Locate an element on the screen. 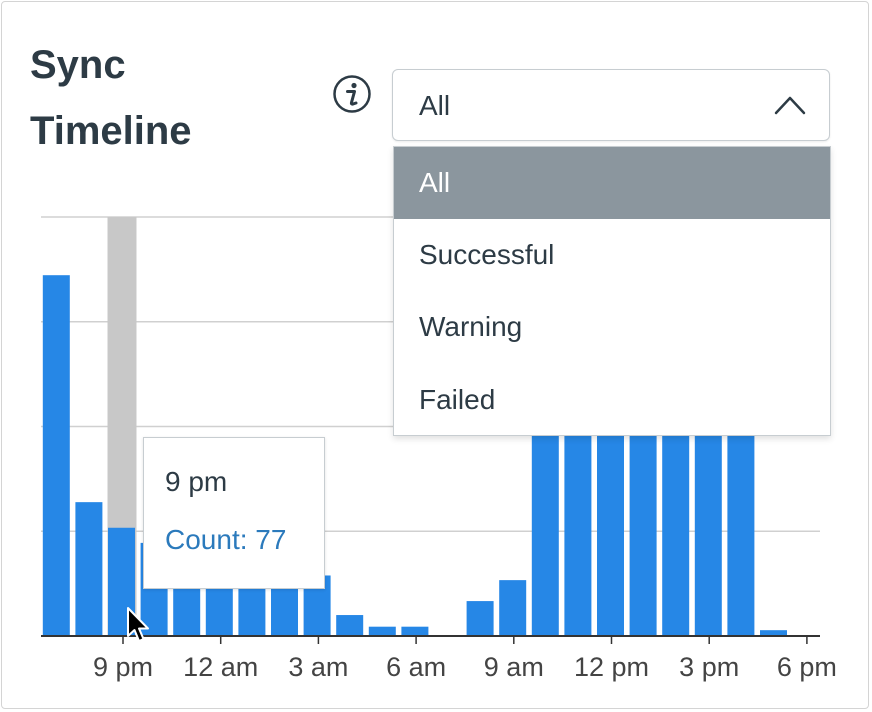  x-tick-label: 6 am is located at coordinates (416, 667).